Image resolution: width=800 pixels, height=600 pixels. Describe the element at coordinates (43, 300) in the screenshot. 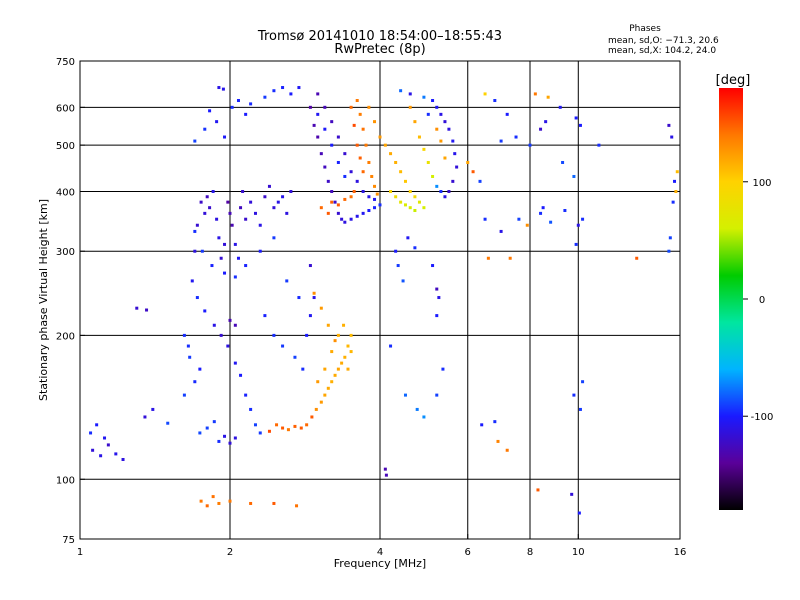

I see `y-axis-label: Stationary phase Virtual Height [km]` at that location.